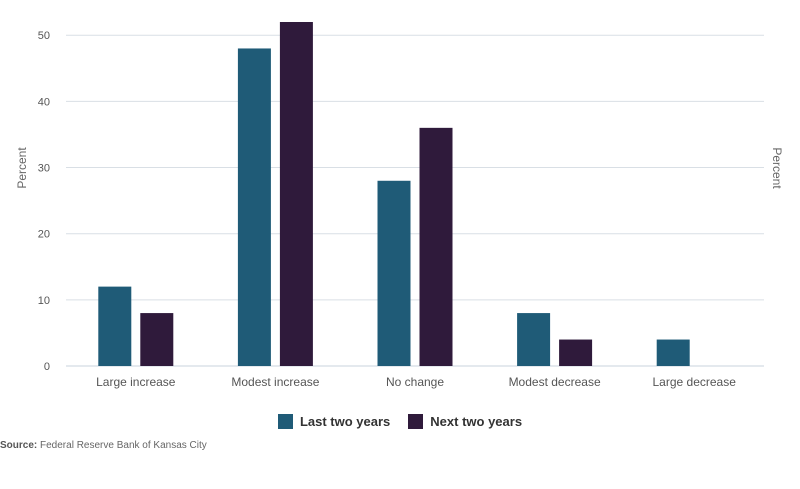 This screenshot has width=800, height=489. I want to click on bar-last-two-years-large-increase, so click(115, 326).